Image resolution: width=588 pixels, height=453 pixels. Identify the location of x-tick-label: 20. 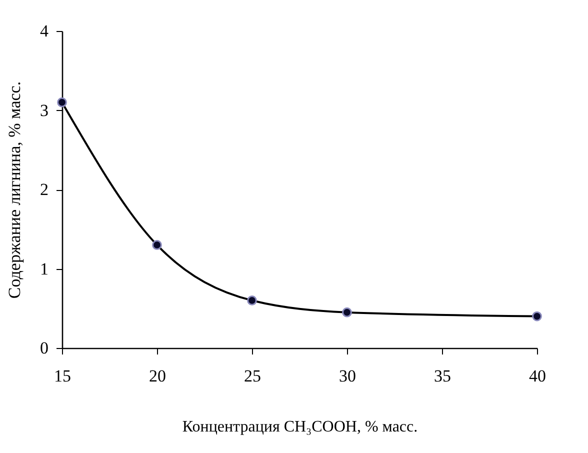
(157, 376).